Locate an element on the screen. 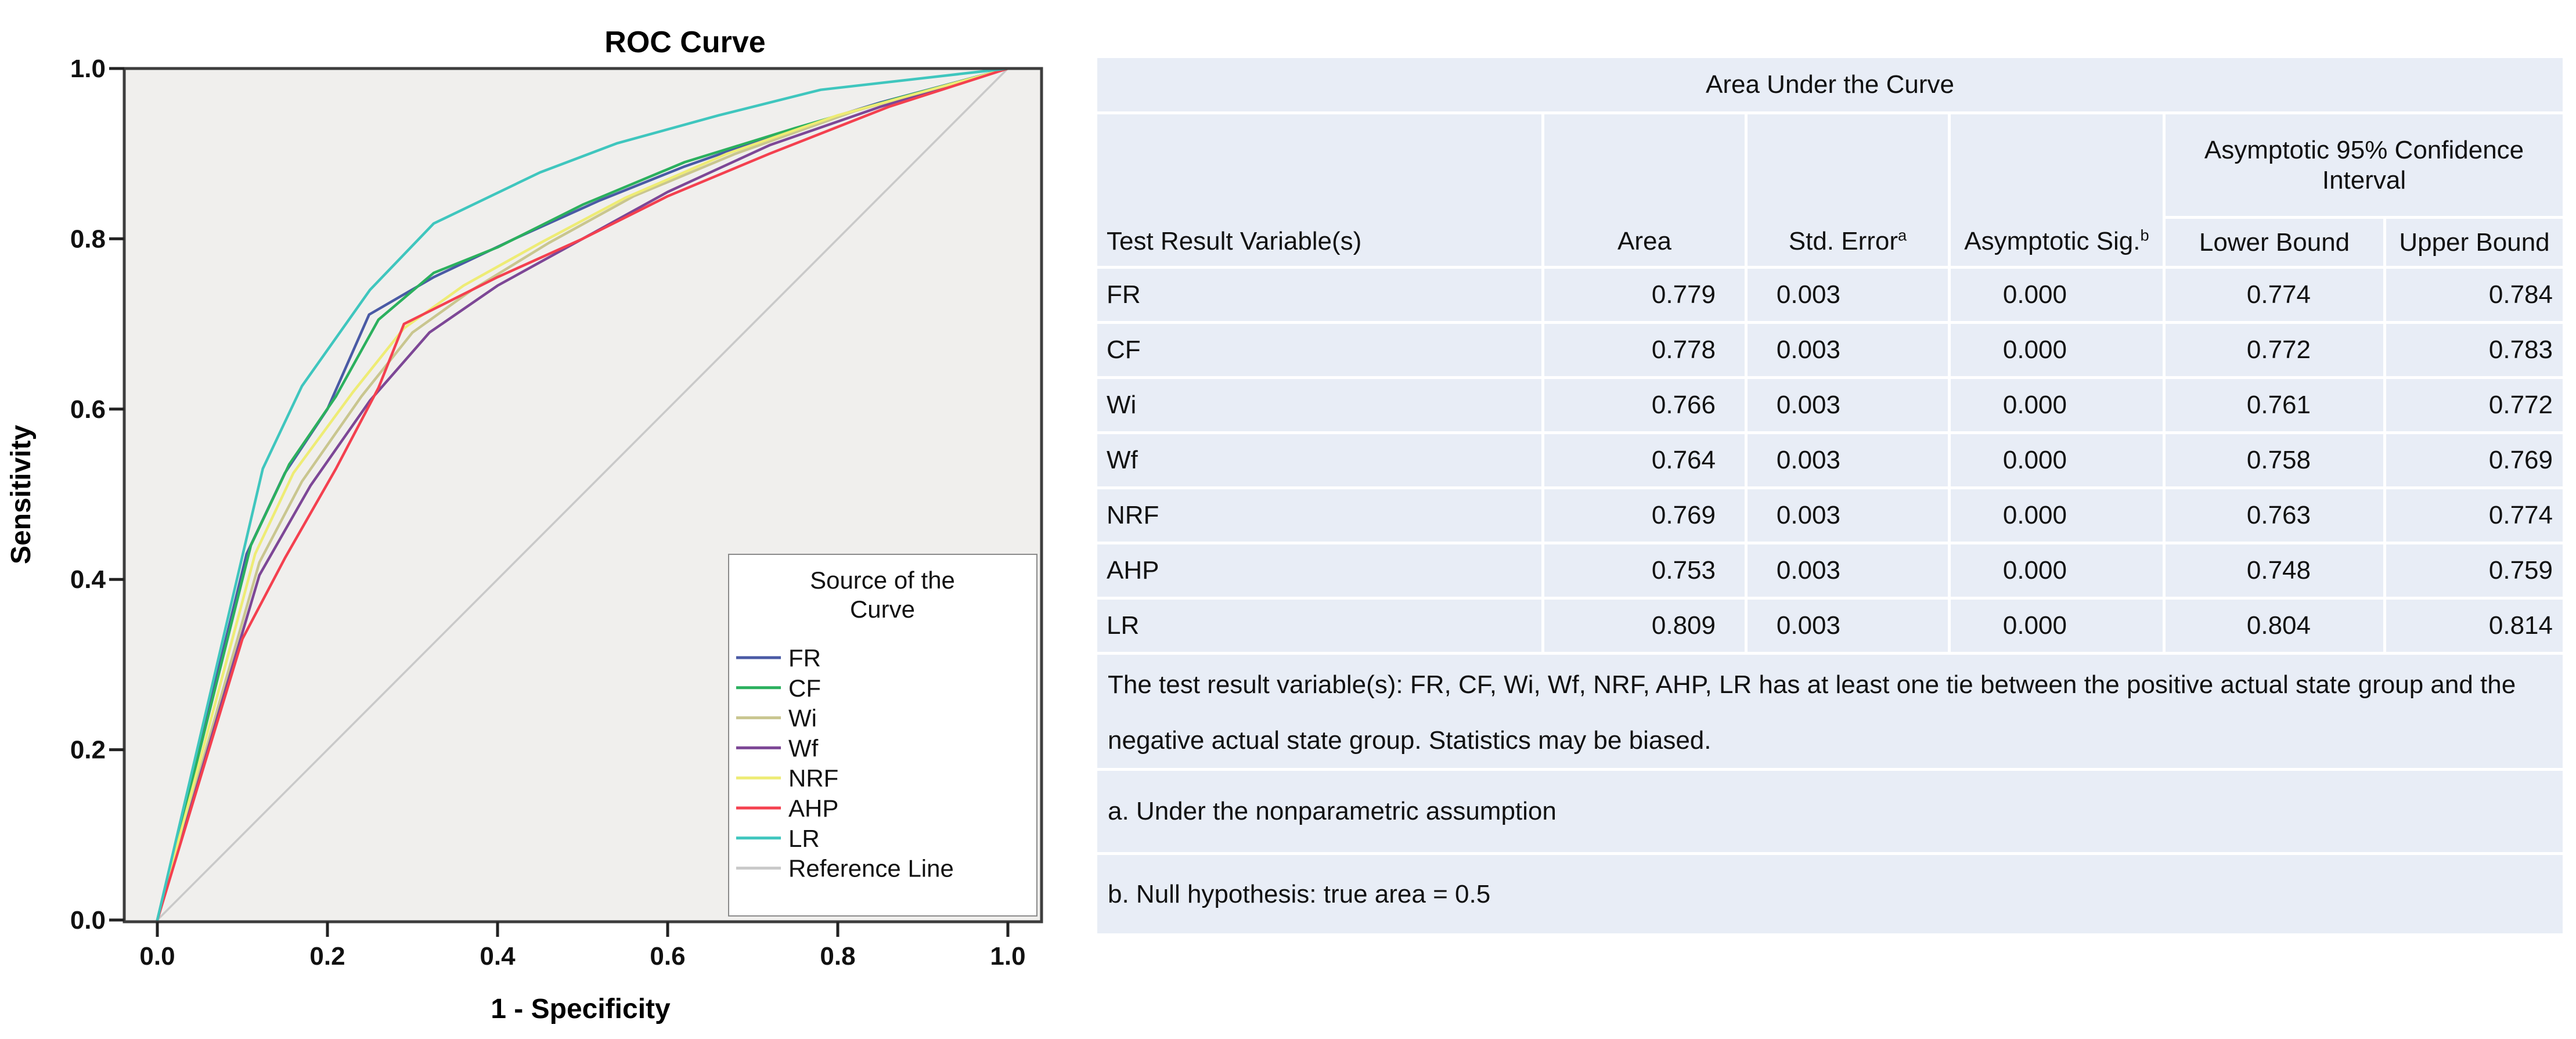 Image resolution: width=2576 pixels, height=1039 pixels. y-tick-label: 0.0 is located at coordinates (88, 920).